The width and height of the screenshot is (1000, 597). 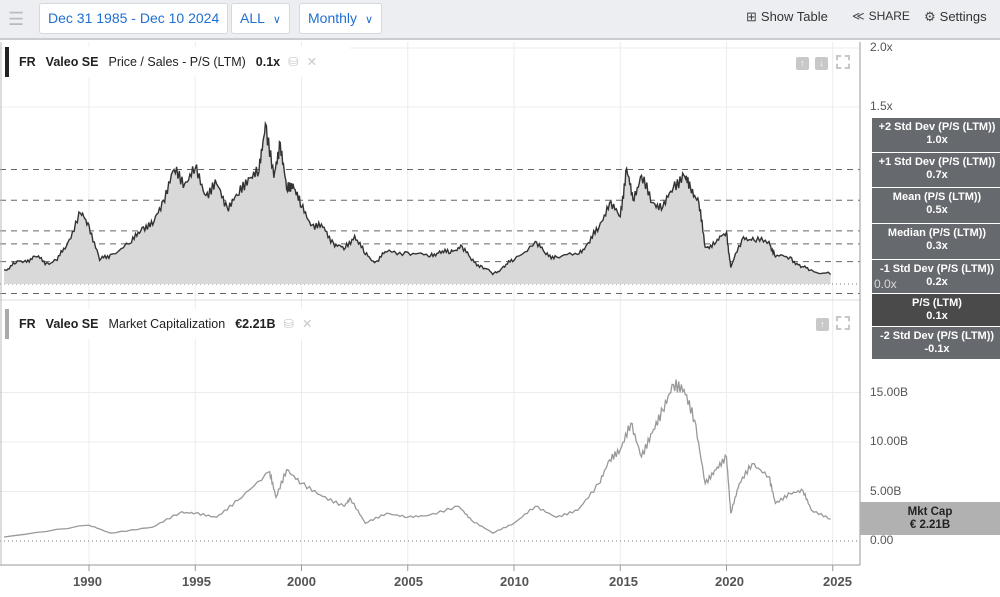 What do you see at coordinates (821, 63) in the screenshot?
I see `move-down-icon: ↓` at bounding box center [821, 63].